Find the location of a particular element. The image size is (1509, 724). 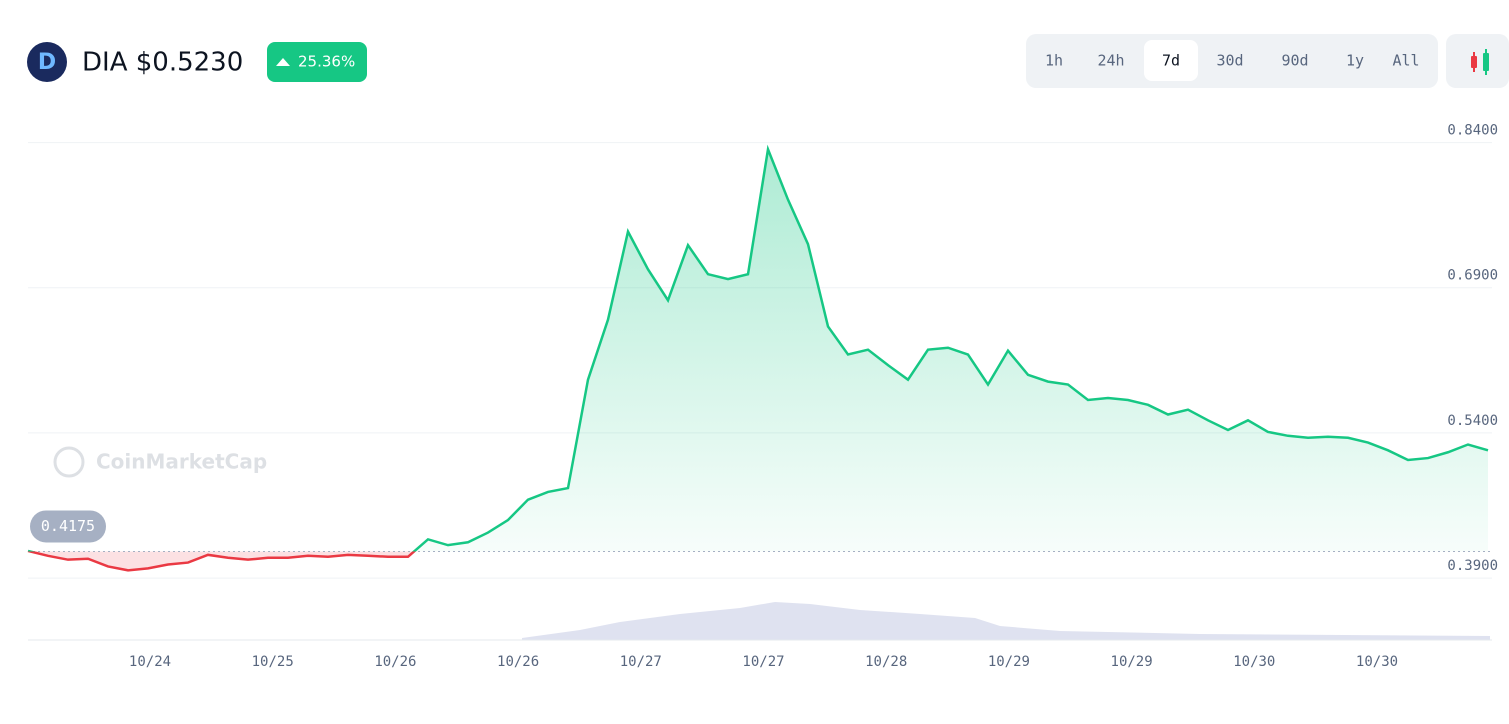

range-buttons: 1h 24h 7d 30d 90d 1y All is located at coordinates (1232, 60).